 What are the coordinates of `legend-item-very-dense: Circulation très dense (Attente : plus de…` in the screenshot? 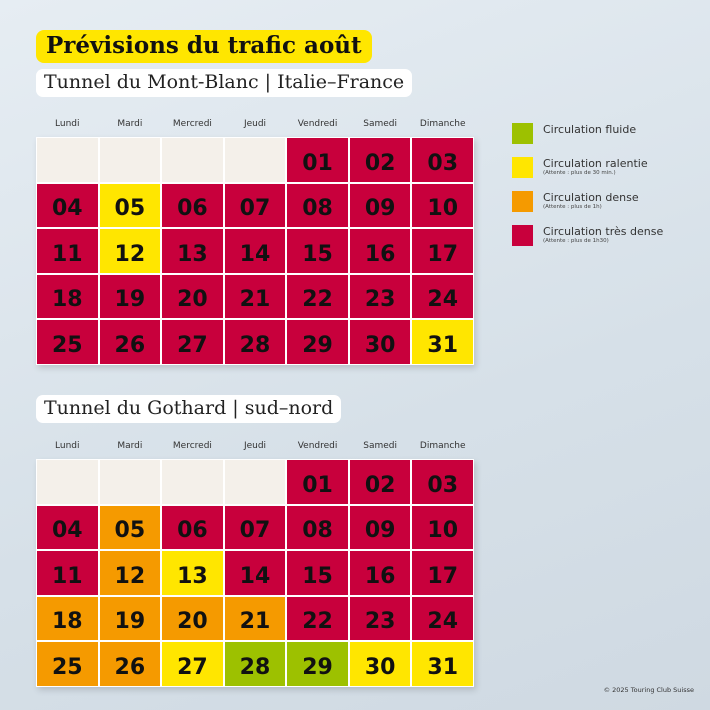 It's located at (587, 236).